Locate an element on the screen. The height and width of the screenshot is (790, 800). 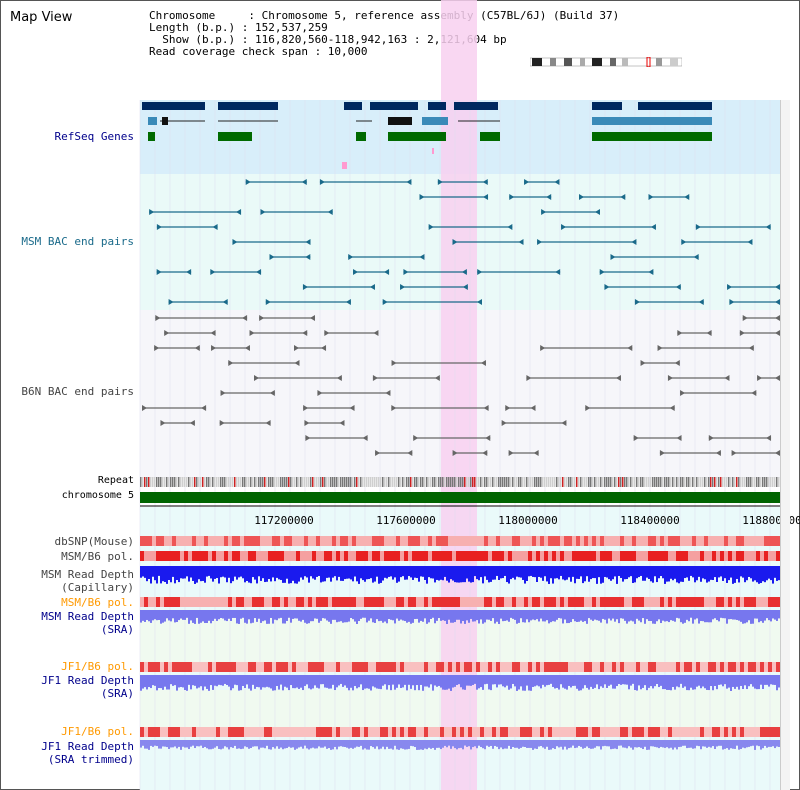
dbsnp-label: dbSNP(Mouse) is located at coordinates (94, 541).